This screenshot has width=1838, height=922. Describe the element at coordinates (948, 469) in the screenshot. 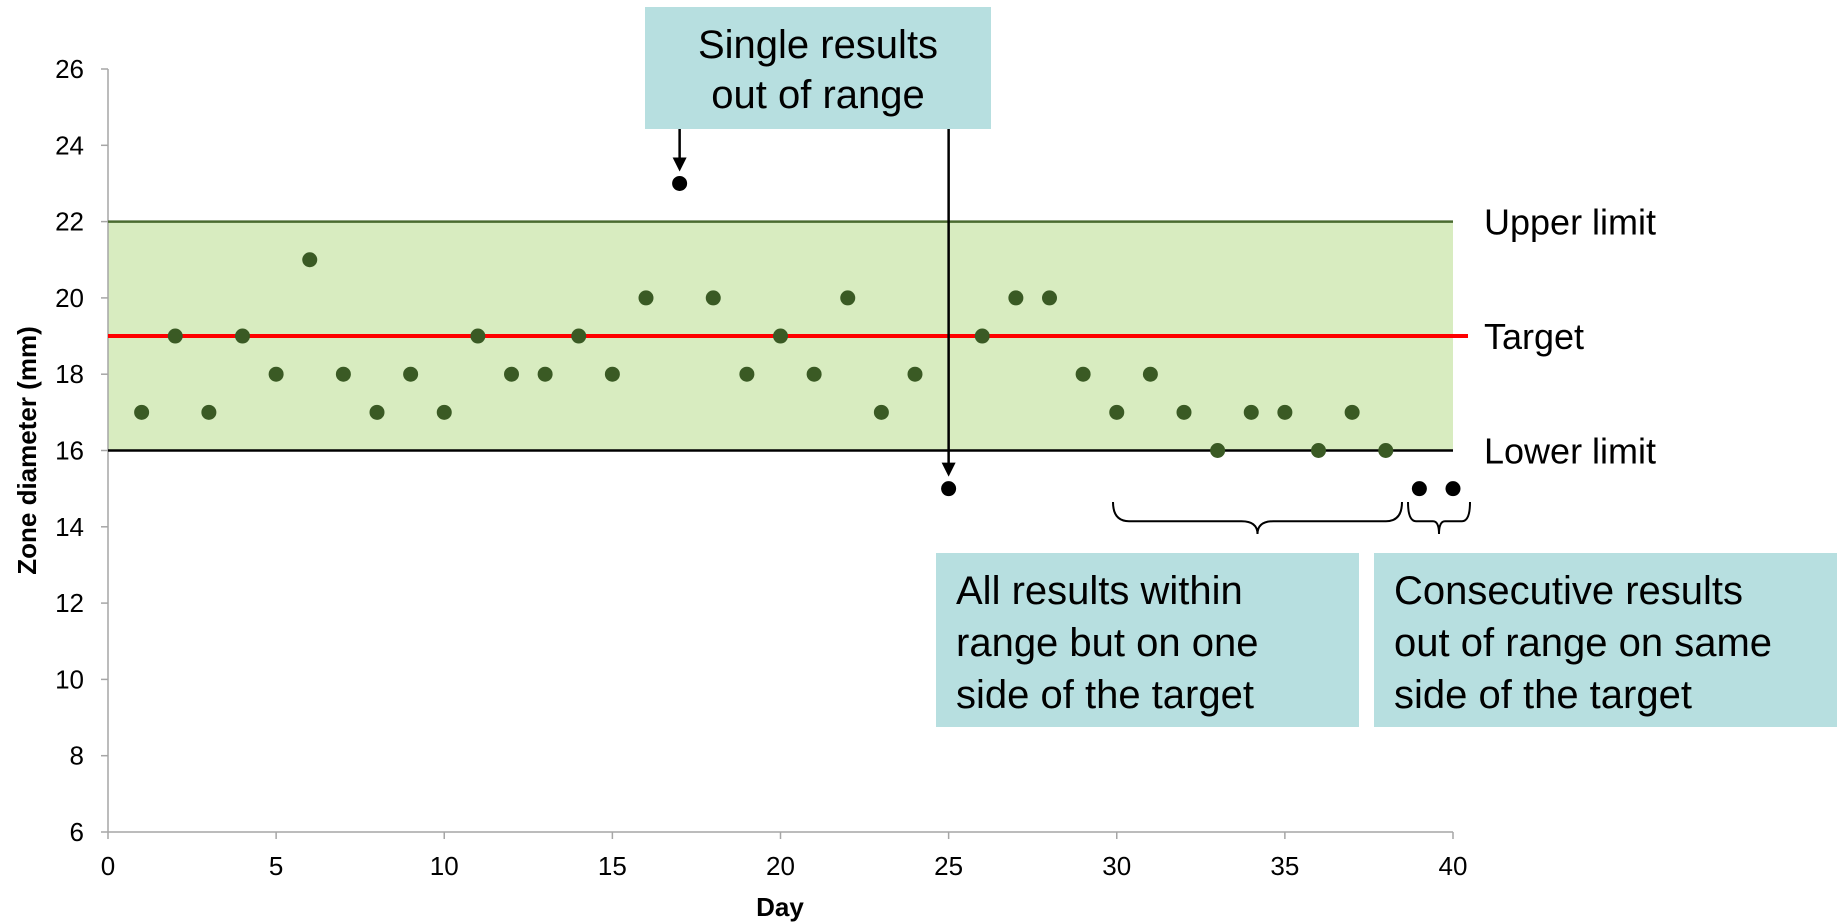

I see `arrow-day25-head` at that location.